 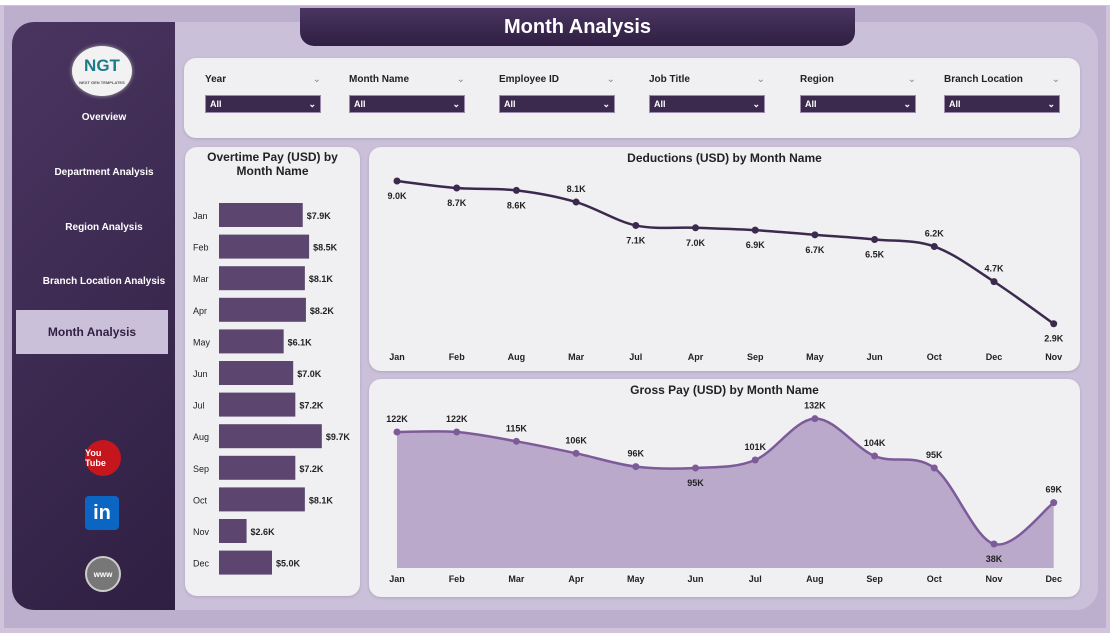 What do you see at coordinates (994, 269) in the screenshot?
I see `deductions-data-label: 4.7K` at bounding box center [994, 269].